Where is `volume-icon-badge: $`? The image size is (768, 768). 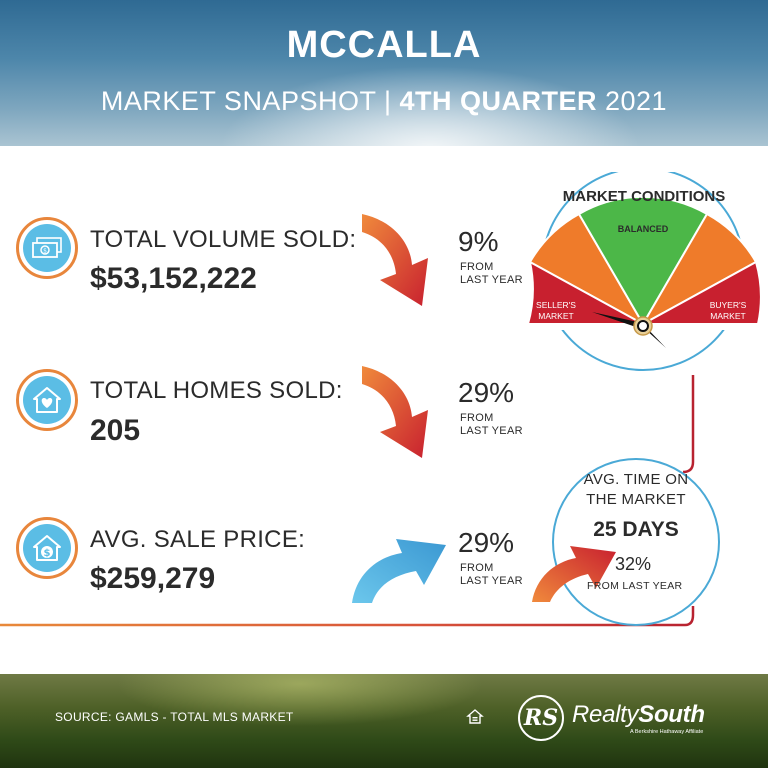 volume-icon-badge: $ is located at coordinates (47, 248).